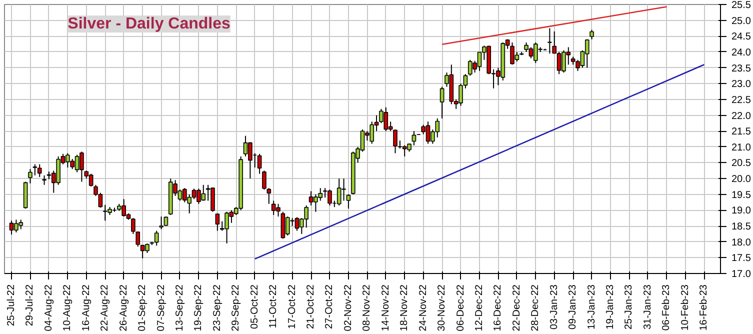 This screenshot has height=334, width=753. Describe the element at coordinates (180, 308) in the screenshot. I see `x-tick-label: 13-Sep-22` at that location.